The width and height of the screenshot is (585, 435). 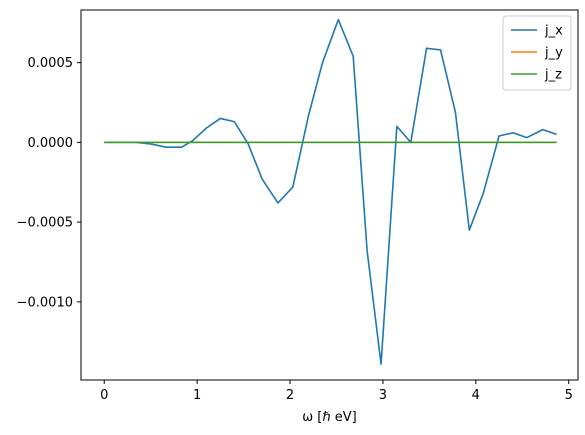 What do you see at coordinates (553, 75) in the screenshot?
I see `legend-label-j-z: j_z` at bounding box center [553, 75].